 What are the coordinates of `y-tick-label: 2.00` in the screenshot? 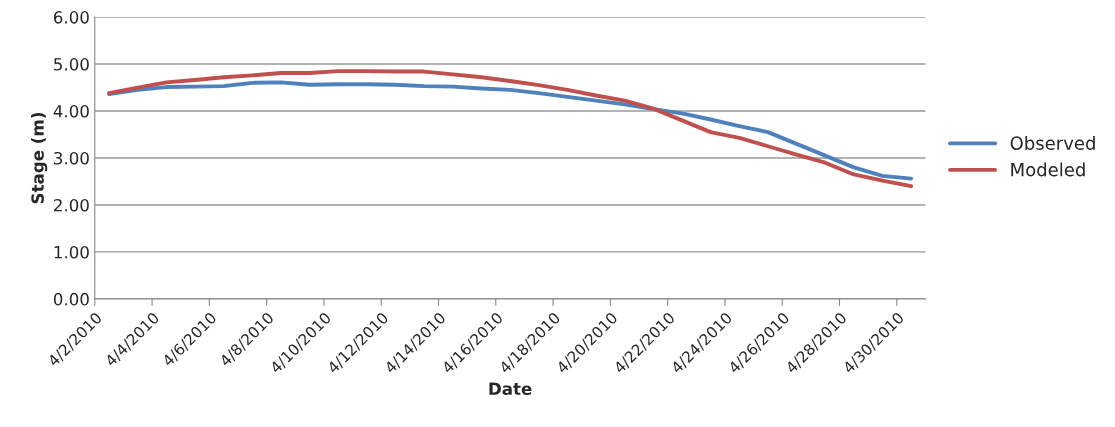 It's located at (71, 205).